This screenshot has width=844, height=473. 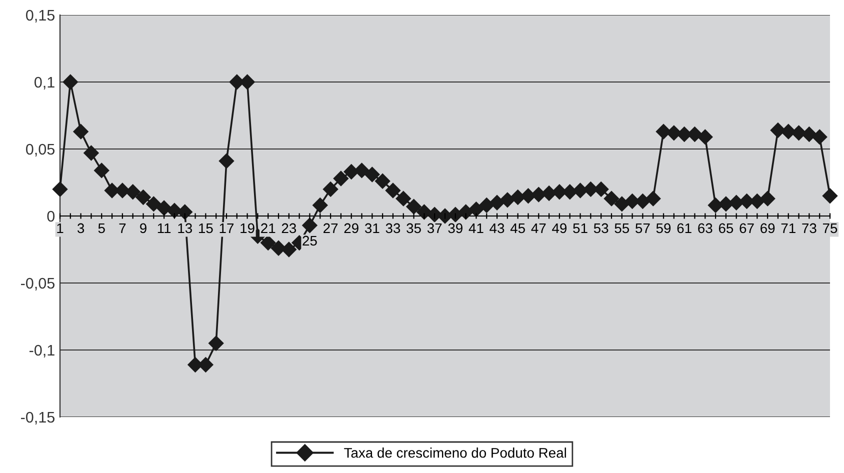 What do you see at coordinates (101, 228) in the screenshot?
I see `x-tick-label: 5` at bounding box center [101, 228].